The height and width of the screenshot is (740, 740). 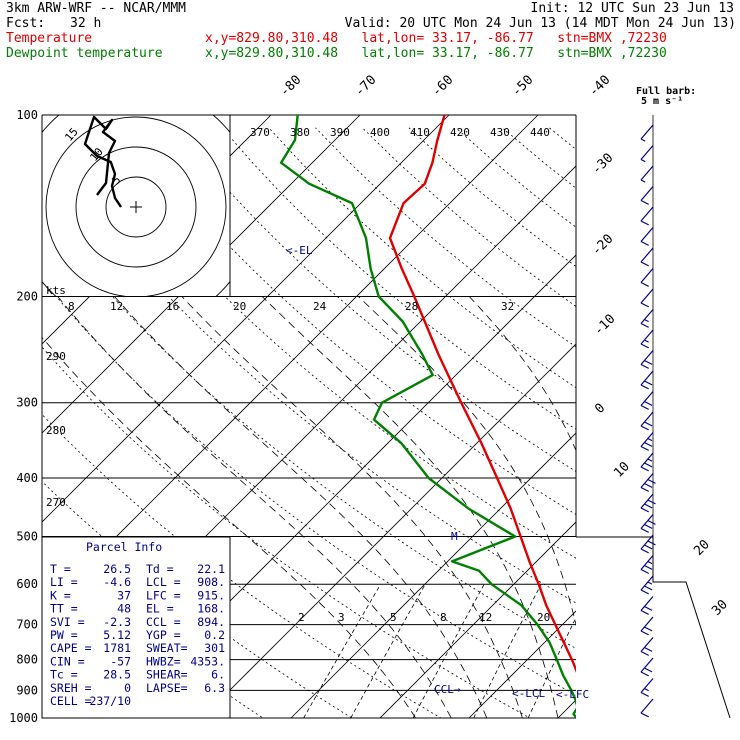 What do you see at coordinates (485, 617) in the screenshot?
I see `mixing-ratio-label: 12` at bounding box center [485, 617].